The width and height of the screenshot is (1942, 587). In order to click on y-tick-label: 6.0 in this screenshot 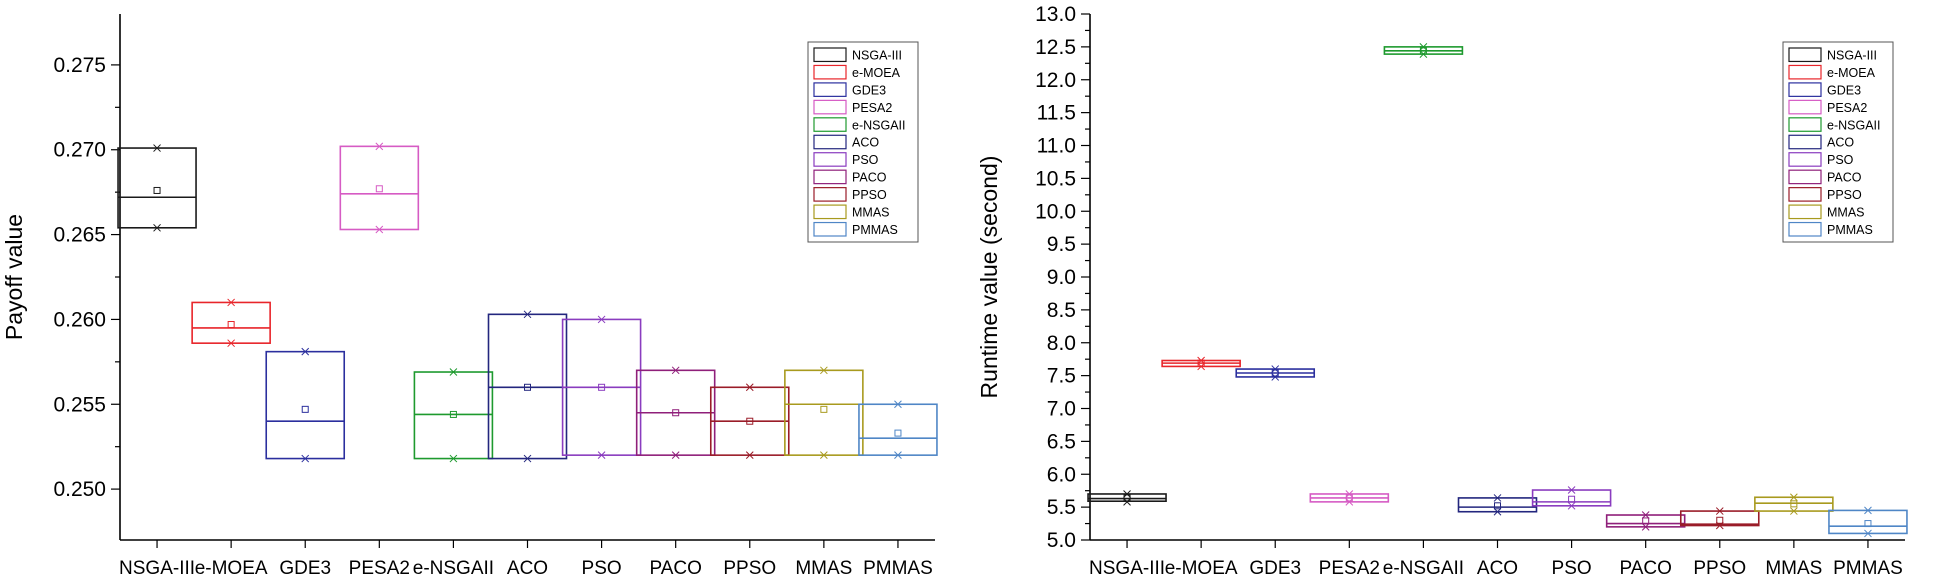, I will do `click(1061, 474)`.